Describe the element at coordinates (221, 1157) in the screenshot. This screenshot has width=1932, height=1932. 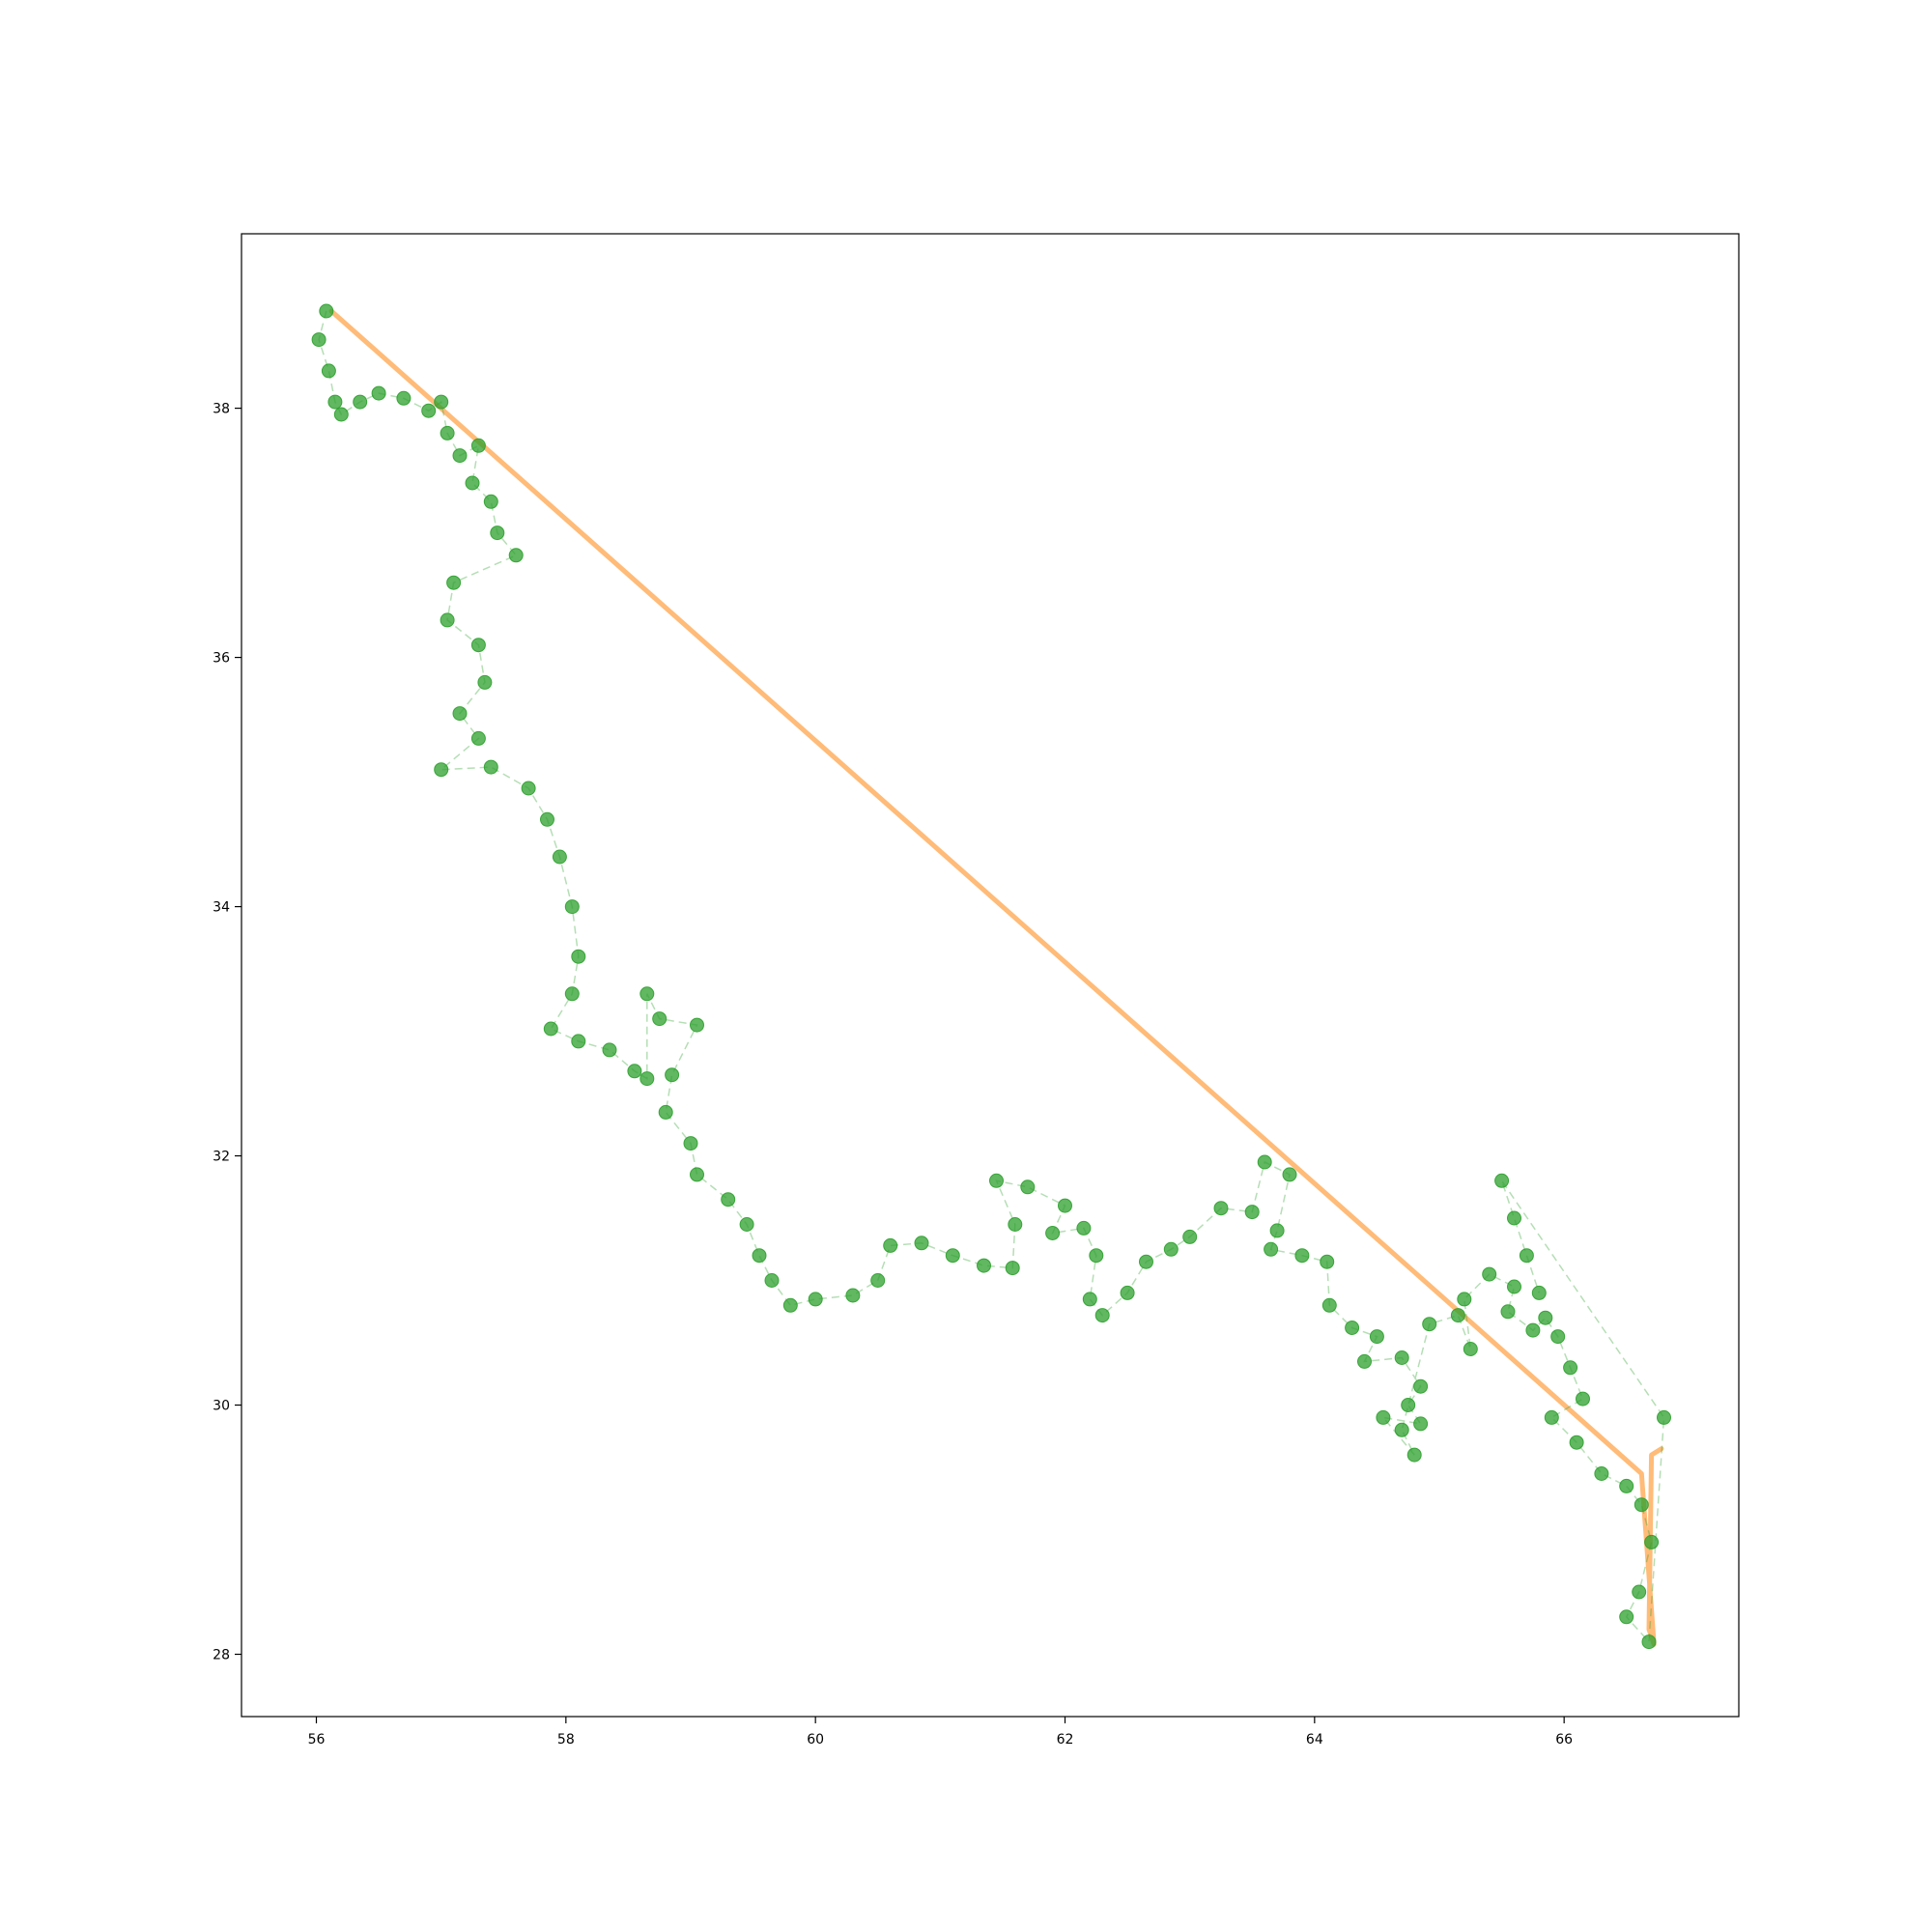
I see `y-tick-label-32: 32` at that location.